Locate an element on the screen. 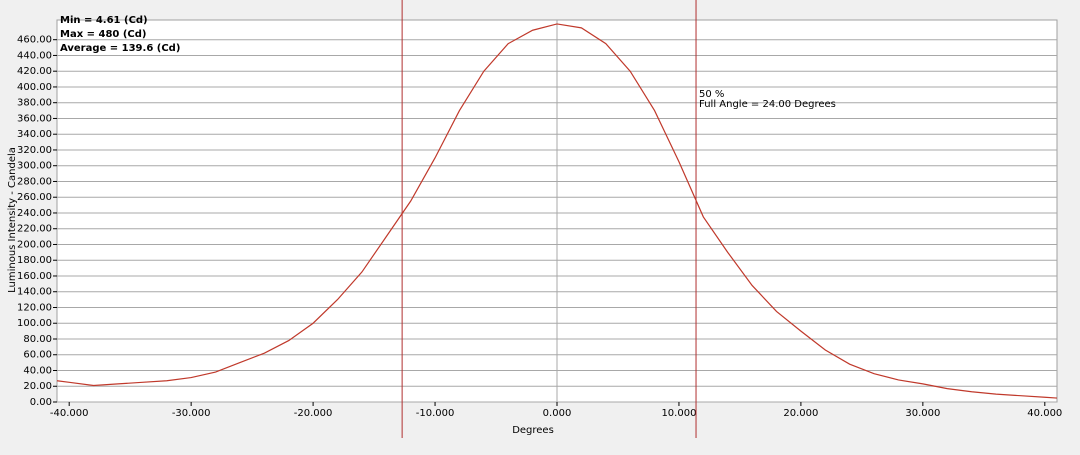 The height and width of the screenshot is (455, 1080). stat-label: Min = 4.61 (Cd) is located at coordinates (104, 20).